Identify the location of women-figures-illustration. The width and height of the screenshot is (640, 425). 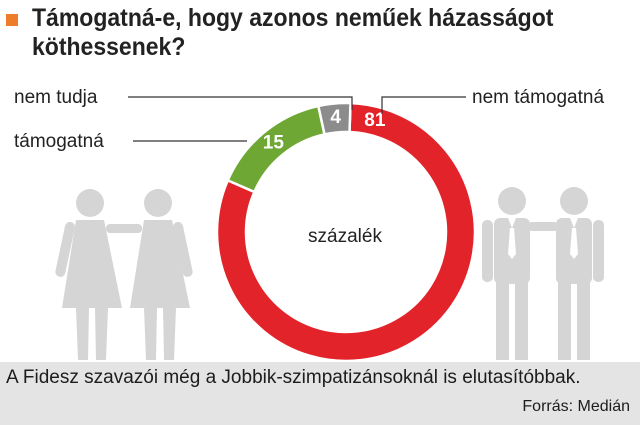
(124, 274).